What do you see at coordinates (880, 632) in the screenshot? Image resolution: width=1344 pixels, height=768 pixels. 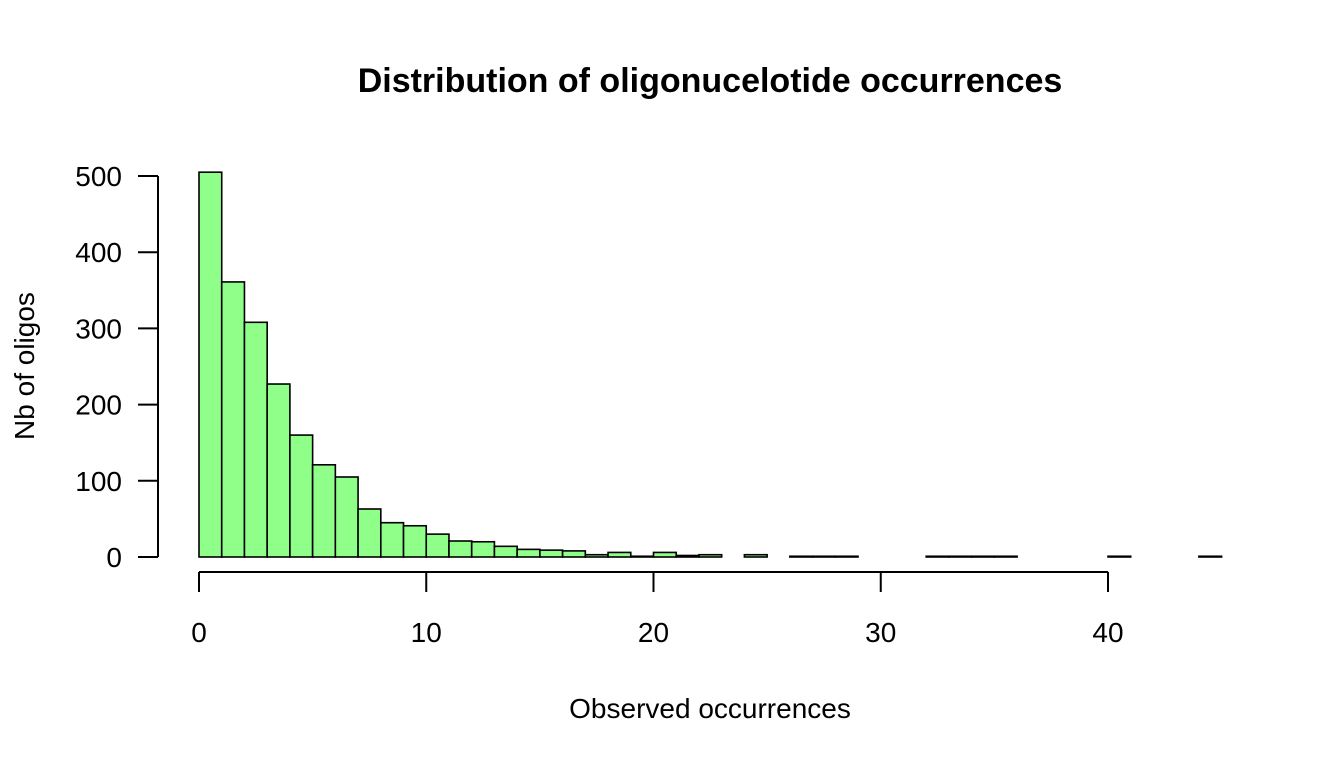 I see `x-tick-label: 30` at bounding box center [880, 632].